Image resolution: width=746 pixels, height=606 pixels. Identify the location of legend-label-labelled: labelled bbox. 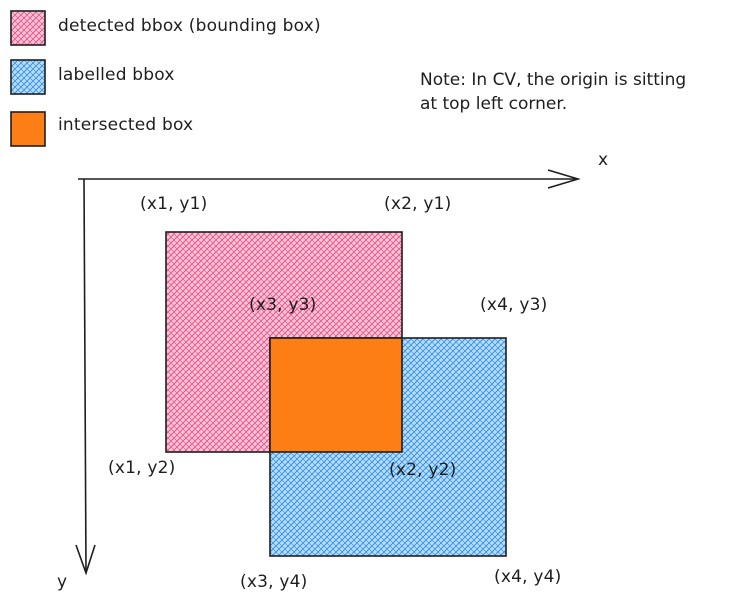
(116, 75).